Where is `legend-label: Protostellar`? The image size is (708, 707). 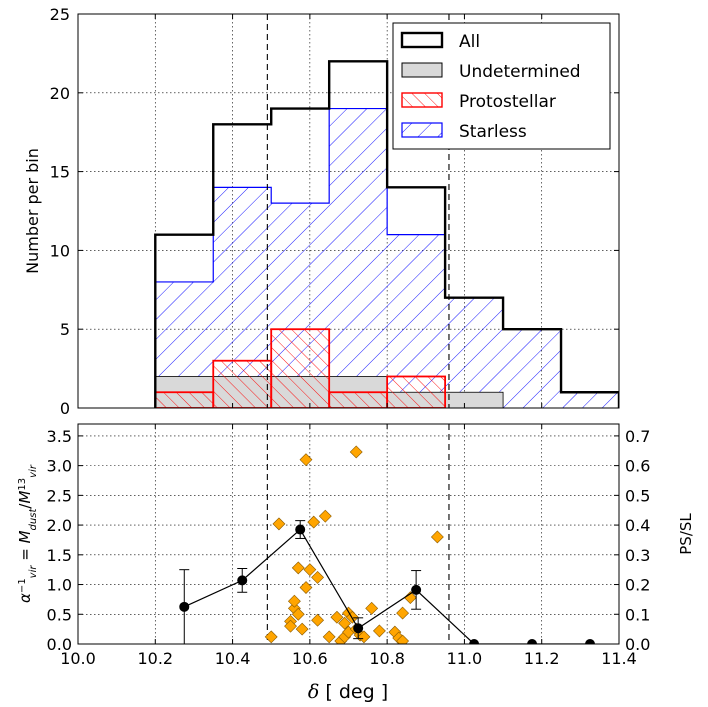
legend-label: Protostellar is located at coordinates (507, 102).